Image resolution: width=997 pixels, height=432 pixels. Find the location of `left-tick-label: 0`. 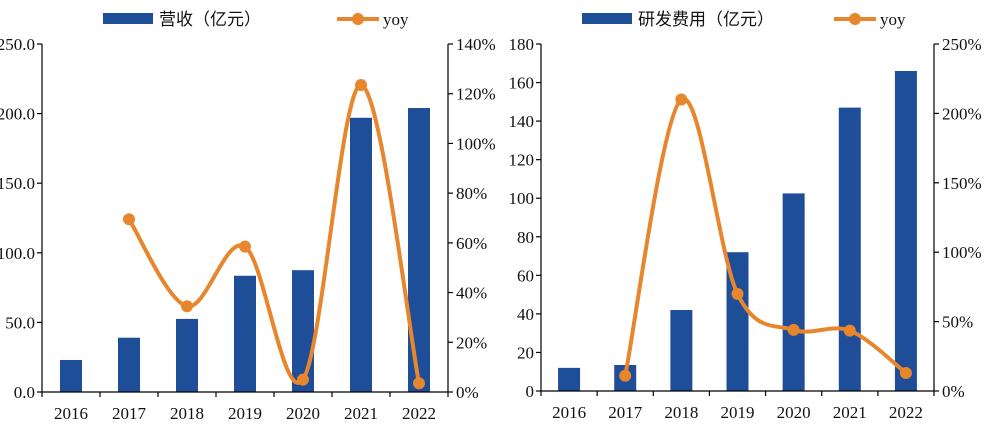

left-tick-label: 0 is located at coordinates (530, 391).